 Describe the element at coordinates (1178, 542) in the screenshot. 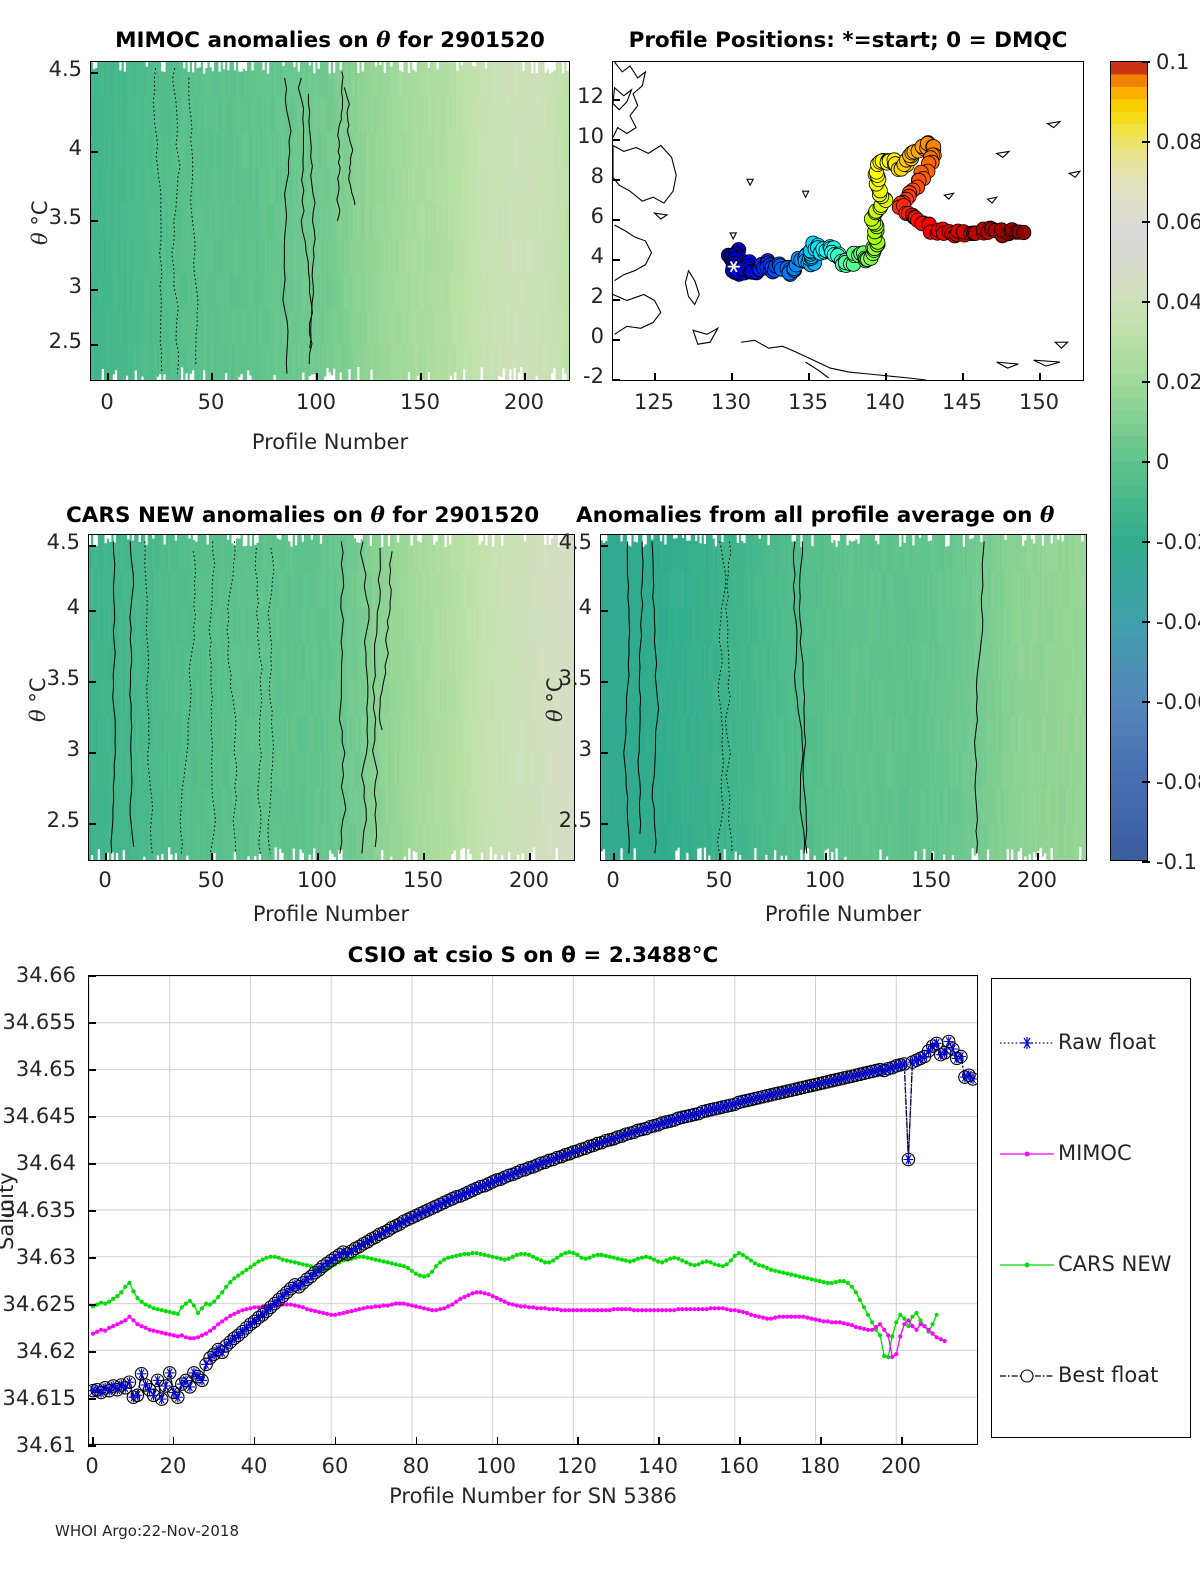

I see `colorbar-tick--0.02: -0.02` at that location.